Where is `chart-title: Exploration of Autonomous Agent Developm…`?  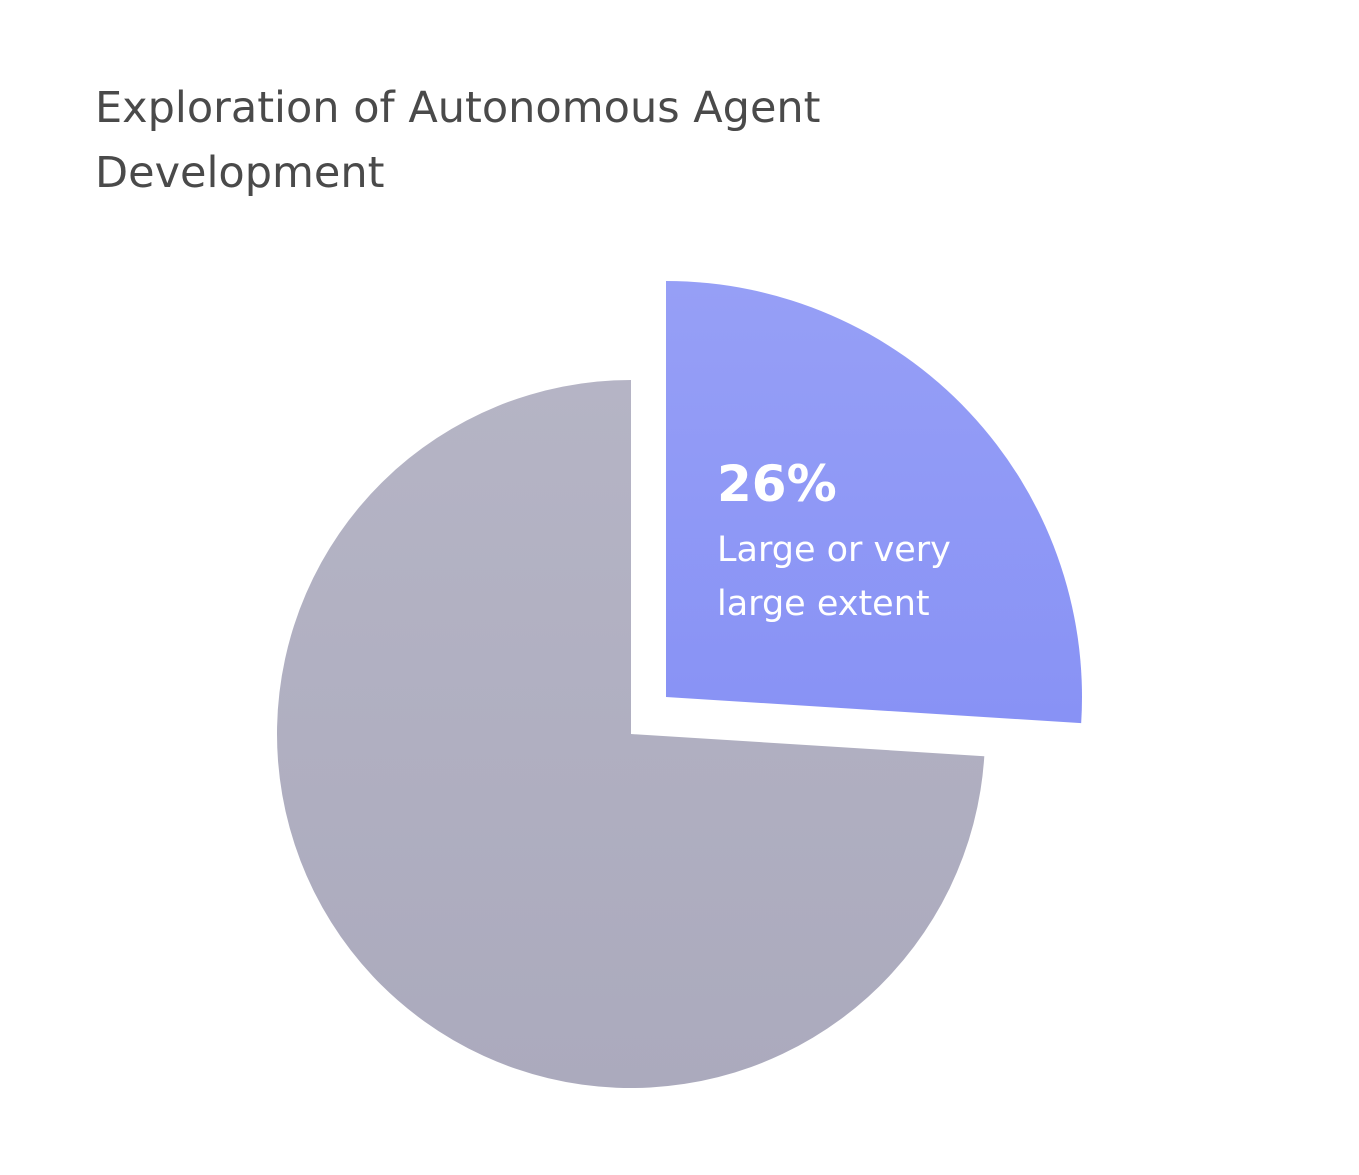
chart-title: Exploration of Autonomous Agent Developm… is located at coordinates (458, 140).